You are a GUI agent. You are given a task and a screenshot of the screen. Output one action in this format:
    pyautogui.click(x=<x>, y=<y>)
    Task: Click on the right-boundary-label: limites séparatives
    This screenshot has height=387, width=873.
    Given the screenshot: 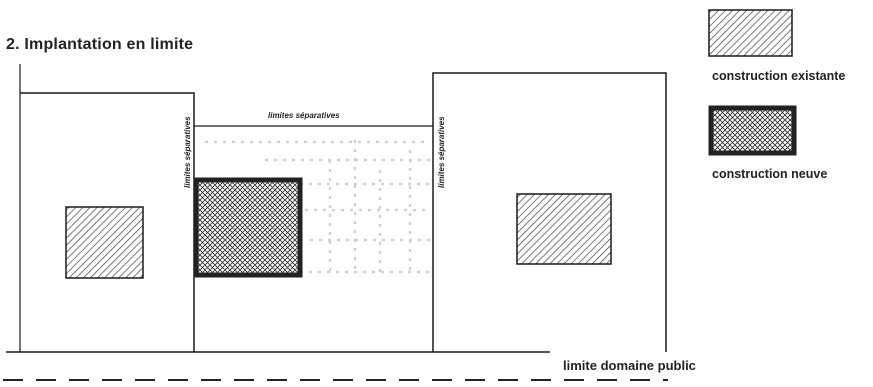 What is the action you would take?
    pyautogui.click(x=441, y=152)
    